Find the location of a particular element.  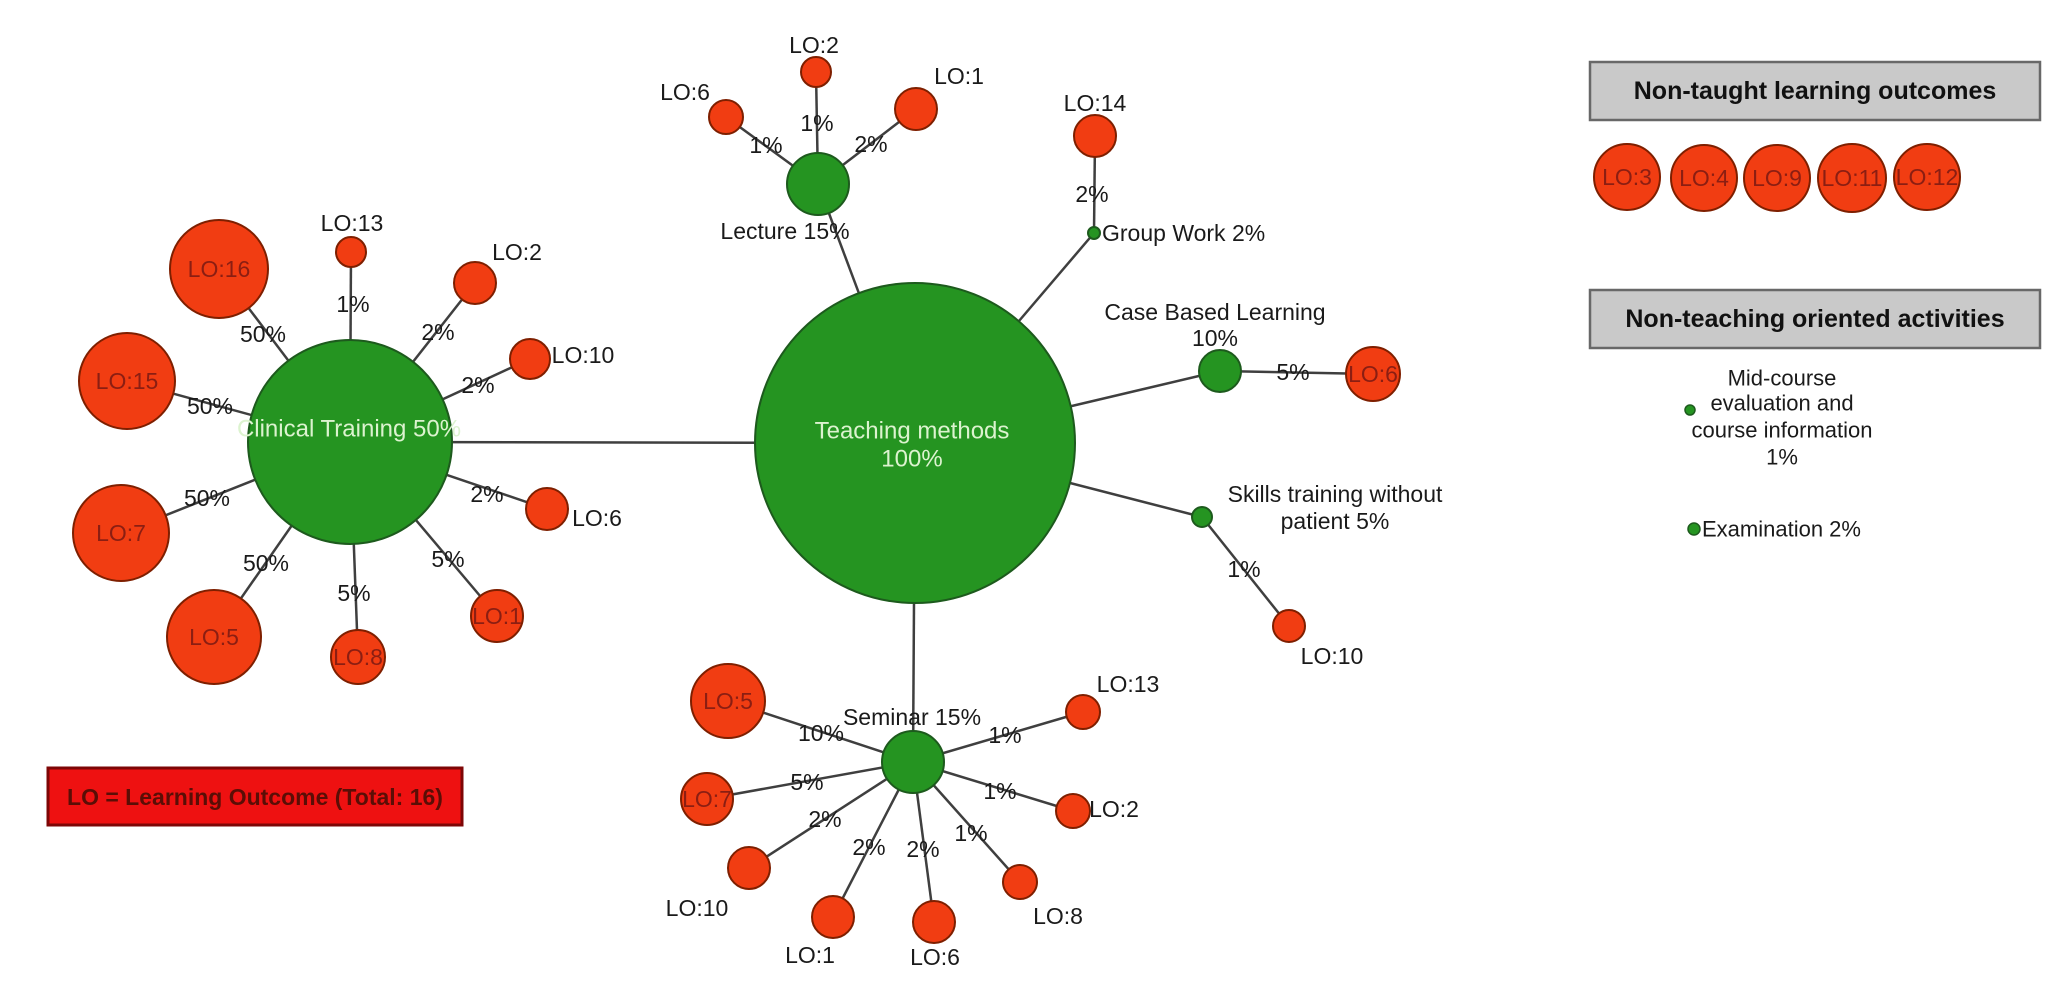

outcome-label-lo7-seminar: LO:7 is located at coordinates (707, 799).